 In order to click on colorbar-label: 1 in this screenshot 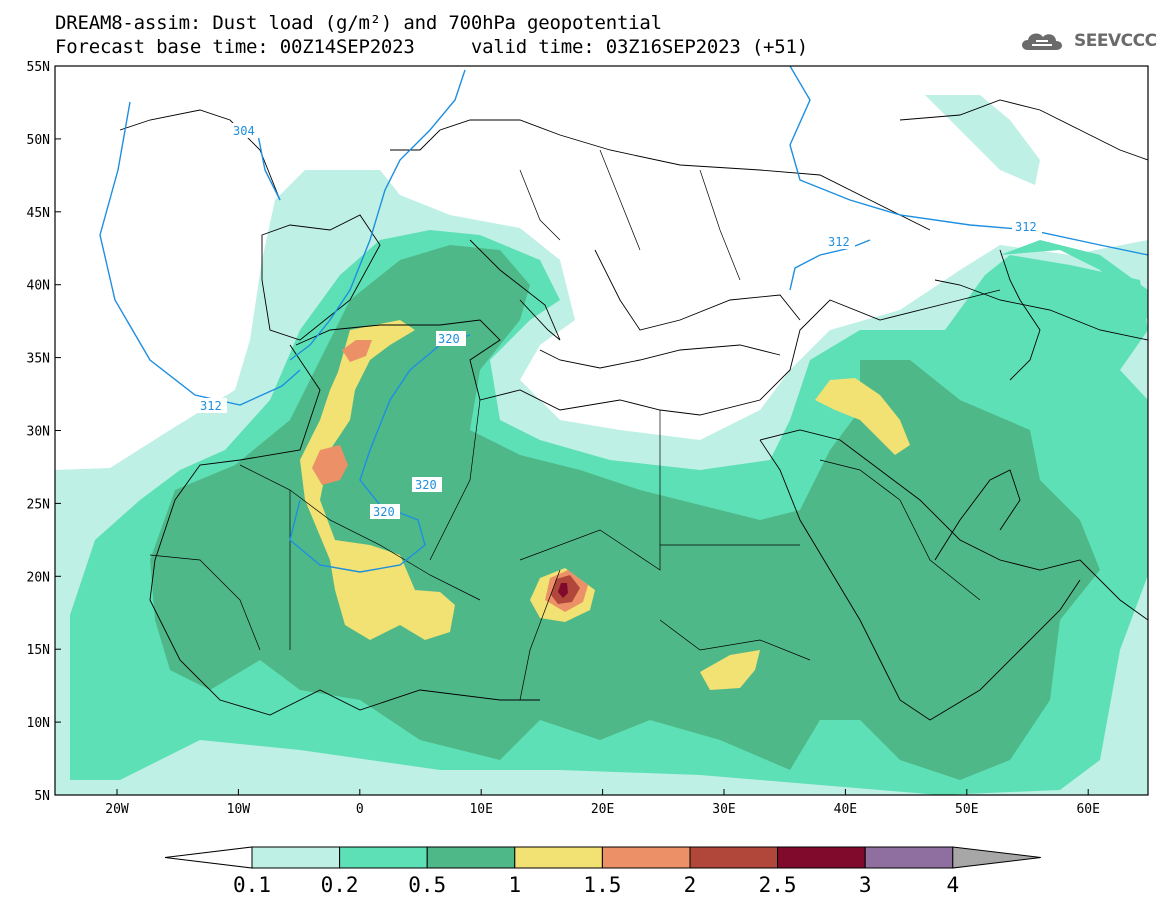, I will do `click(514, 885)`.